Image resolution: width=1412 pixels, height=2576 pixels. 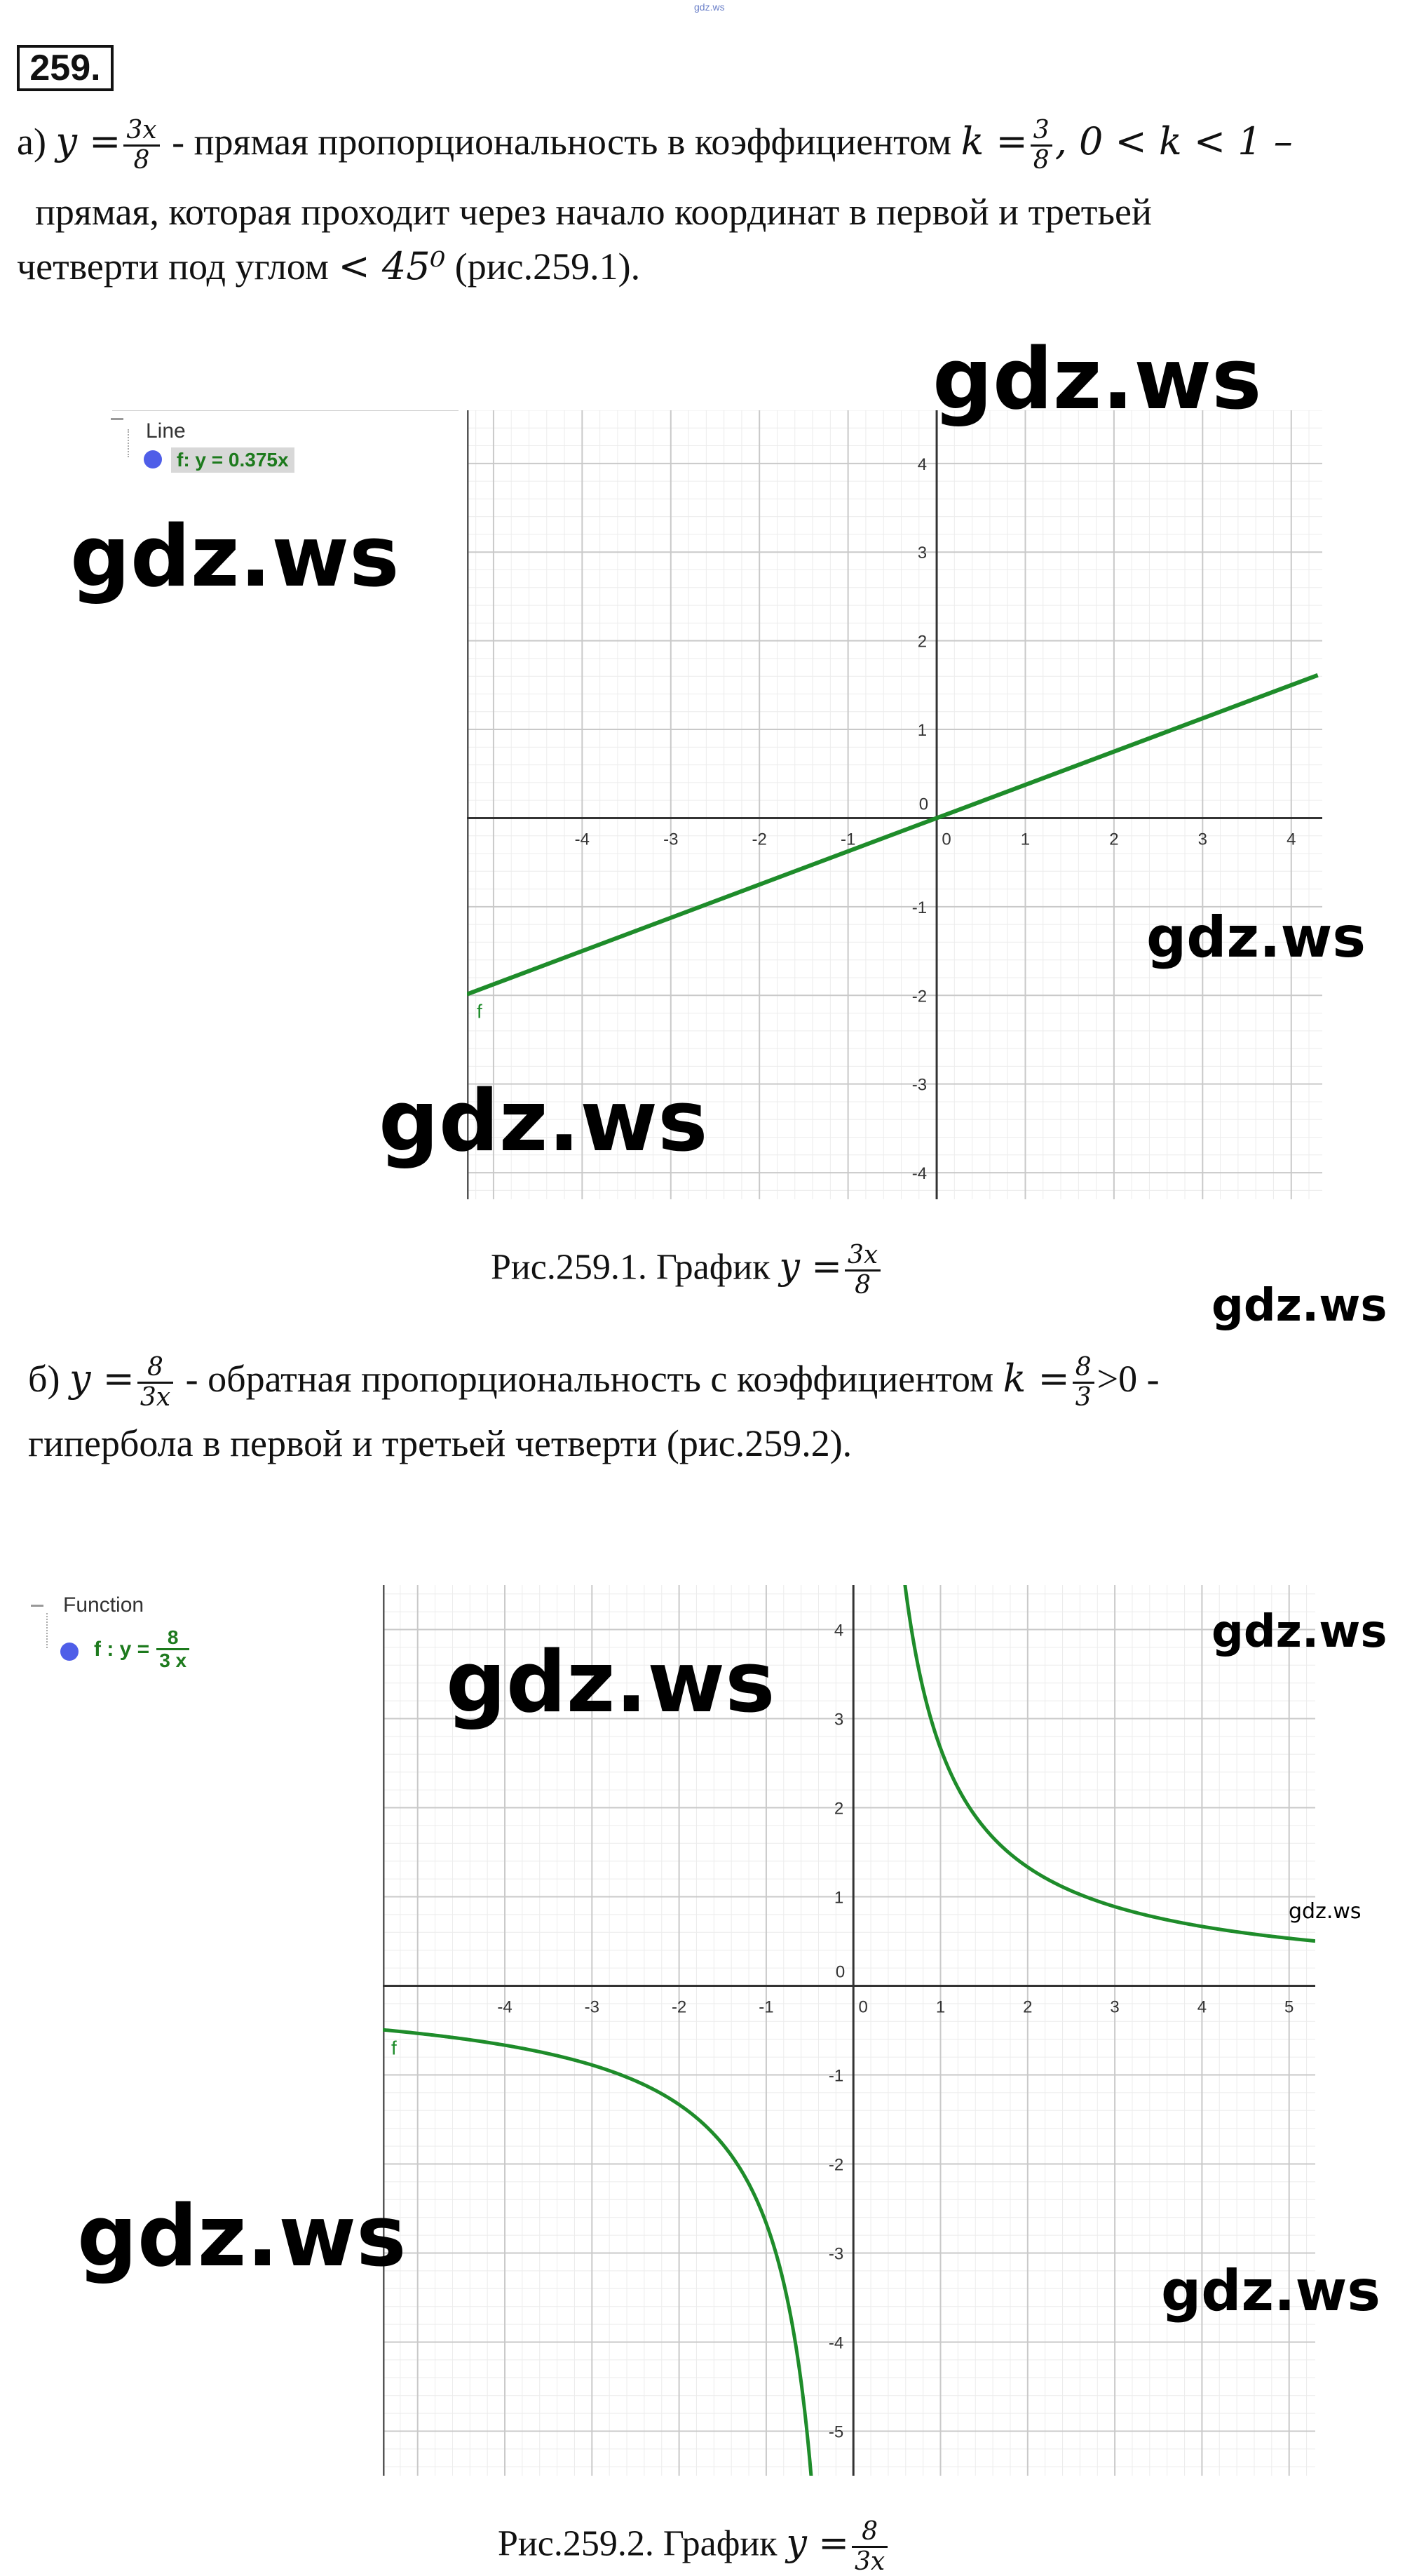 I want to click on fig2-legend-den: 3 x, so click(x=173, y=1660).